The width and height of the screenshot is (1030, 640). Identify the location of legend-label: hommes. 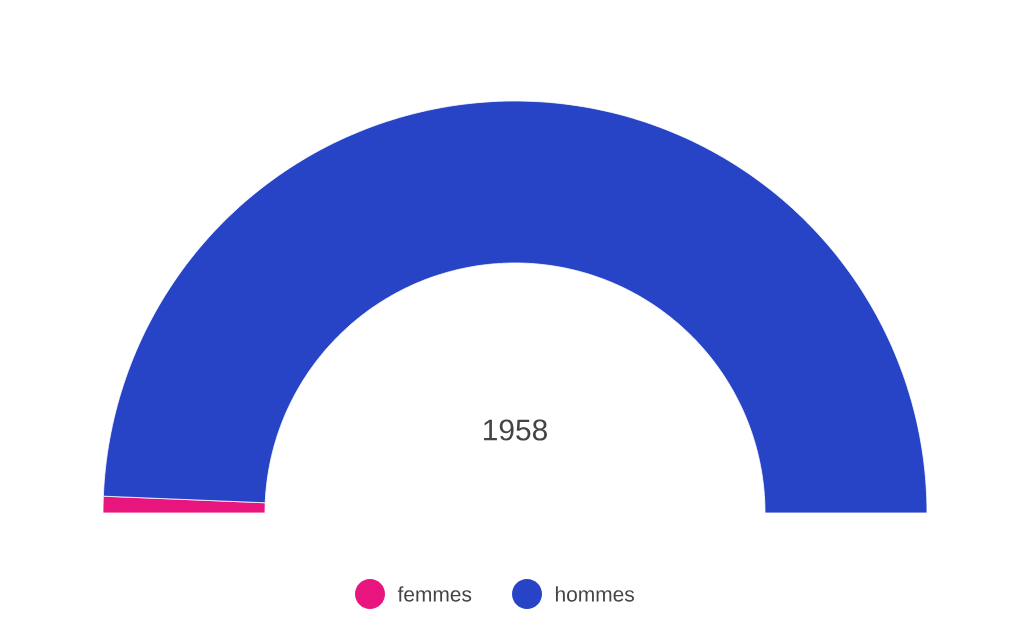
(594, 594).